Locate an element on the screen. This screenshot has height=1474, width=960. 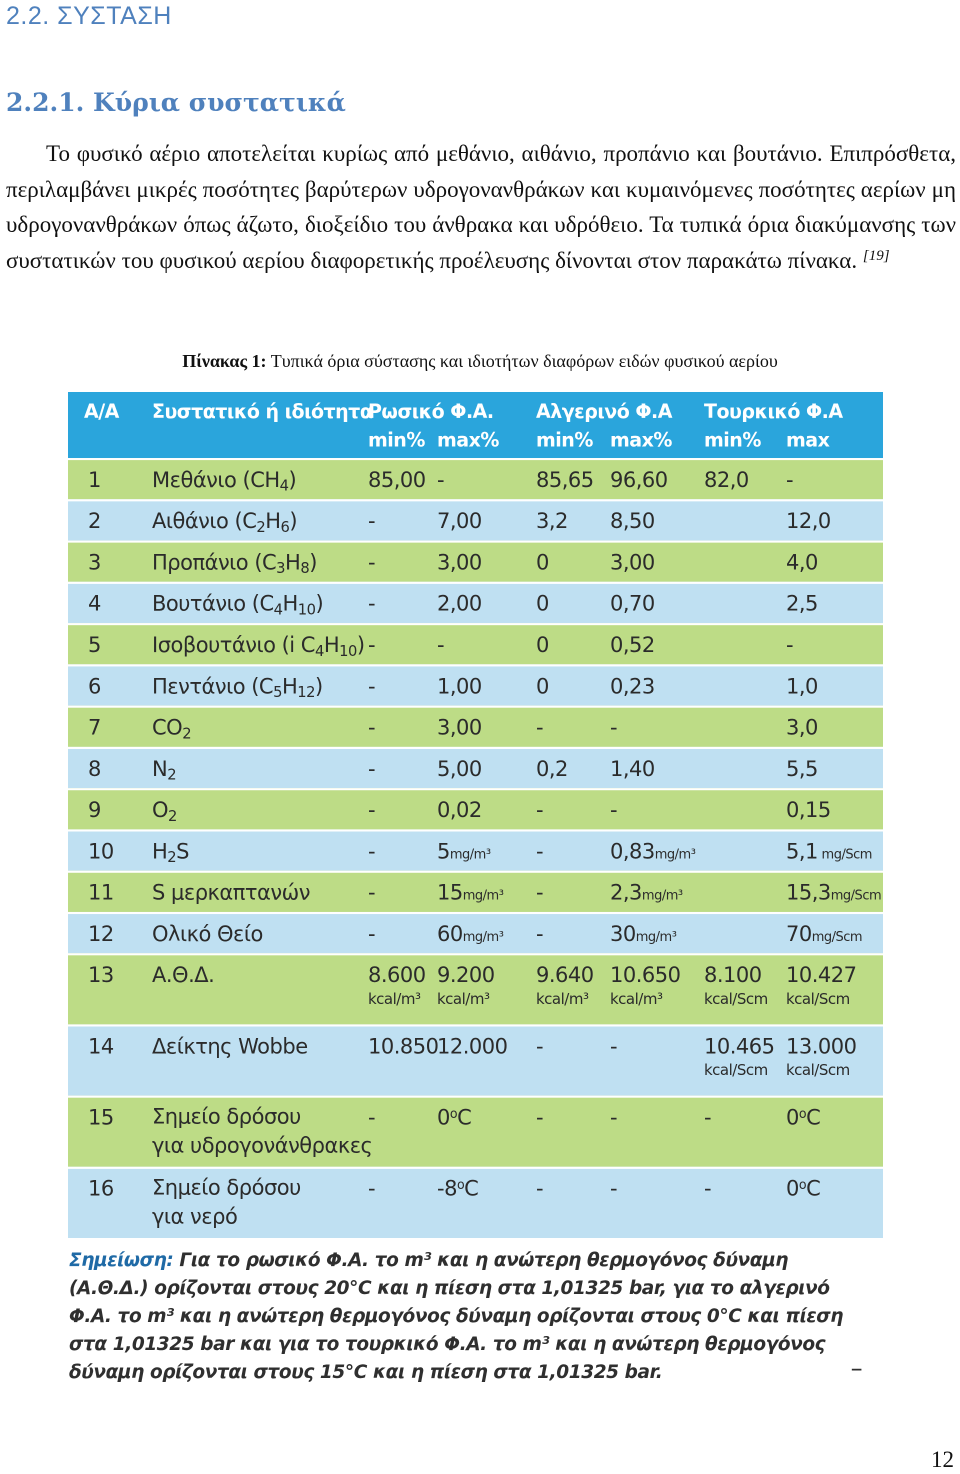
row-component: Βουτάνιο (C4H10) is located at coordinates (238, 605).